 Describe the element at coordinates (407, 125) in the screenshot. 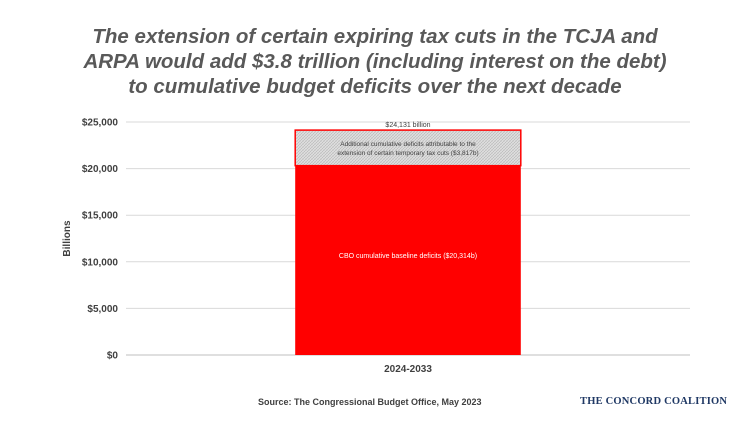

I see `total-data-label: $24,131 billion` at that location.